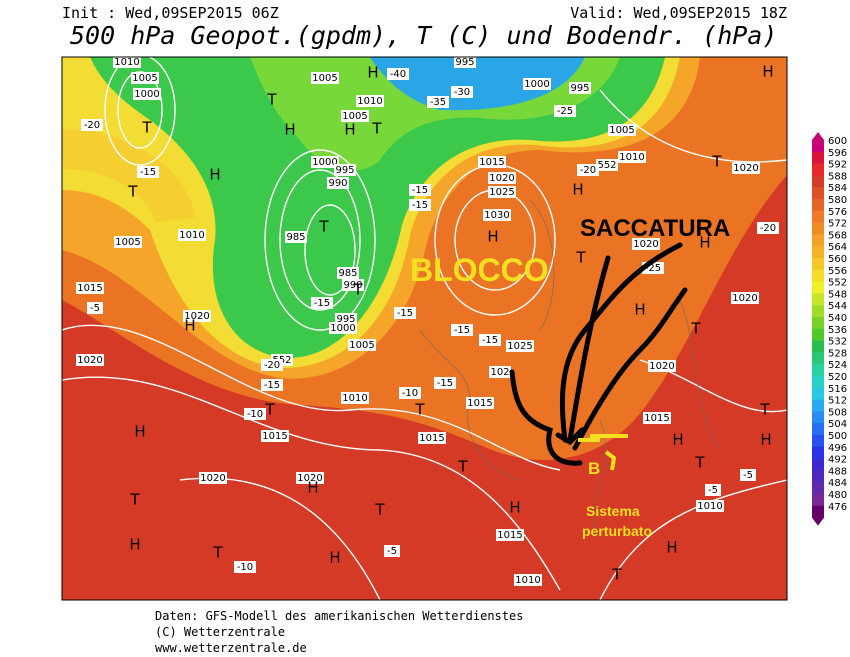 Image resolution: width=850 pixels, height=657 pixels. What do you see at coordinates (837, 141) in the screenshot?
I see `colorbar-label: 600` at bounding box center [837, 141].